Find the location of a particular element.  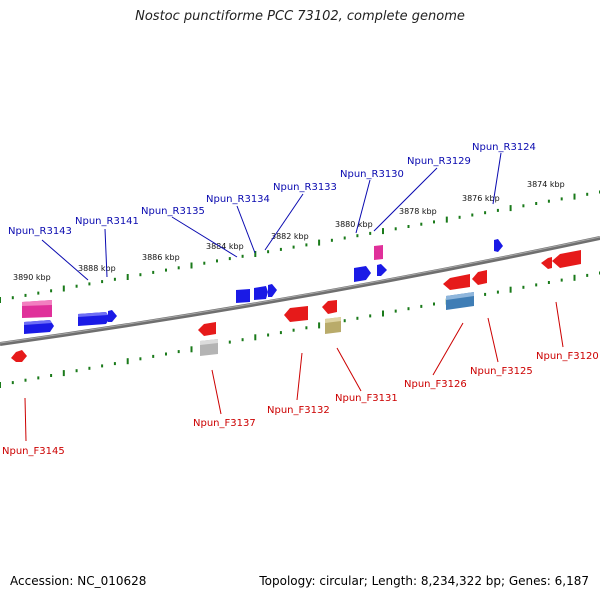

gene-label-forward: Npun_F3126 is located at coordinates (435, 384).